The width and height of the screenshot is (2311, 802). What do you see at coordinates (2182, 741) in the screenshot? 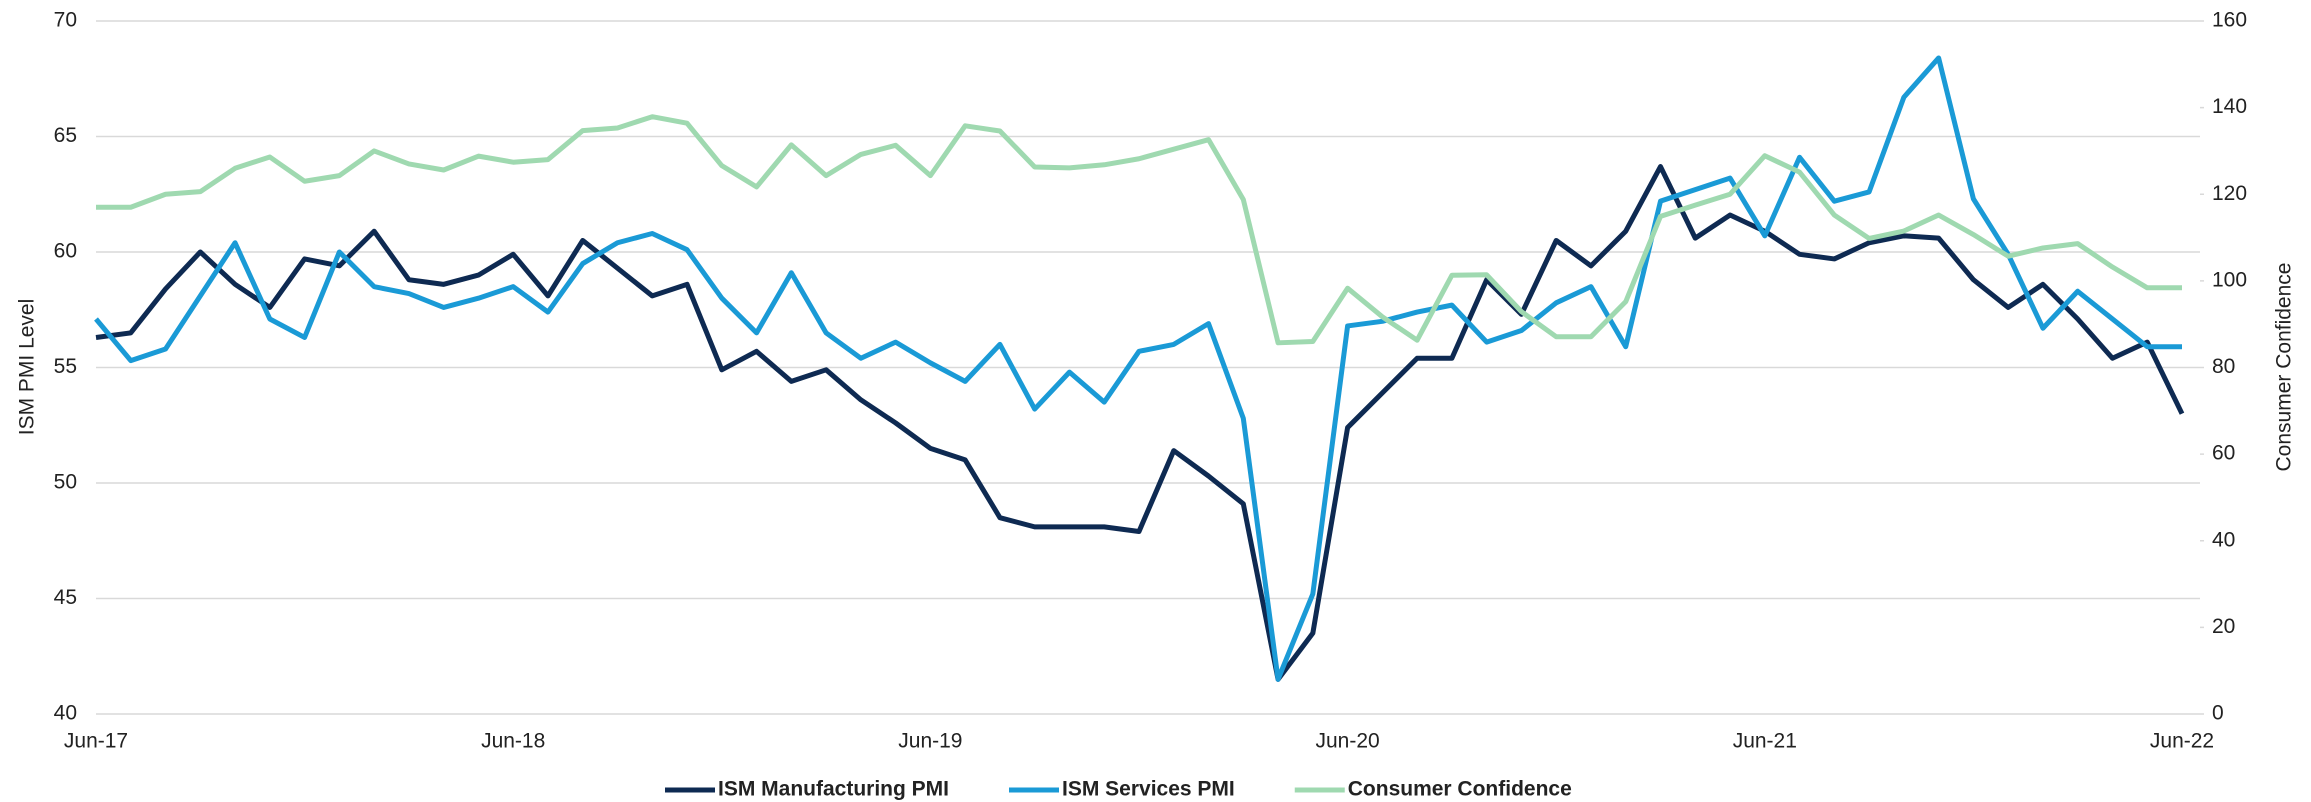
I see `x-tick-label: Jun-22` at bounding box center [2182, 741].